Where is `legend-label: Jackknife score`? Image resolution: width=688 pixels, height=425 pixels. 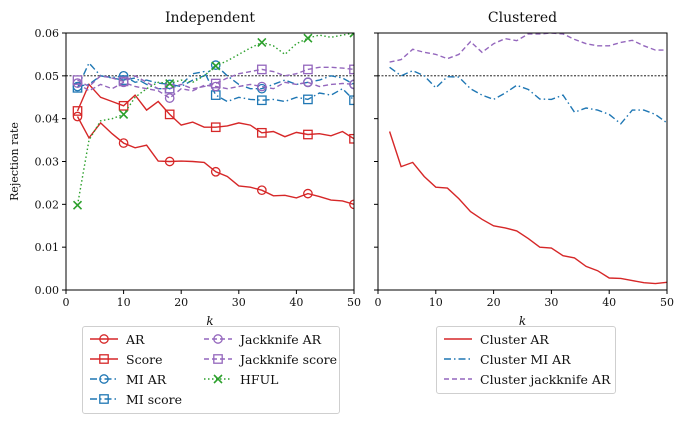 legend-label: Jackknife score is located at coordinates (288, 359).